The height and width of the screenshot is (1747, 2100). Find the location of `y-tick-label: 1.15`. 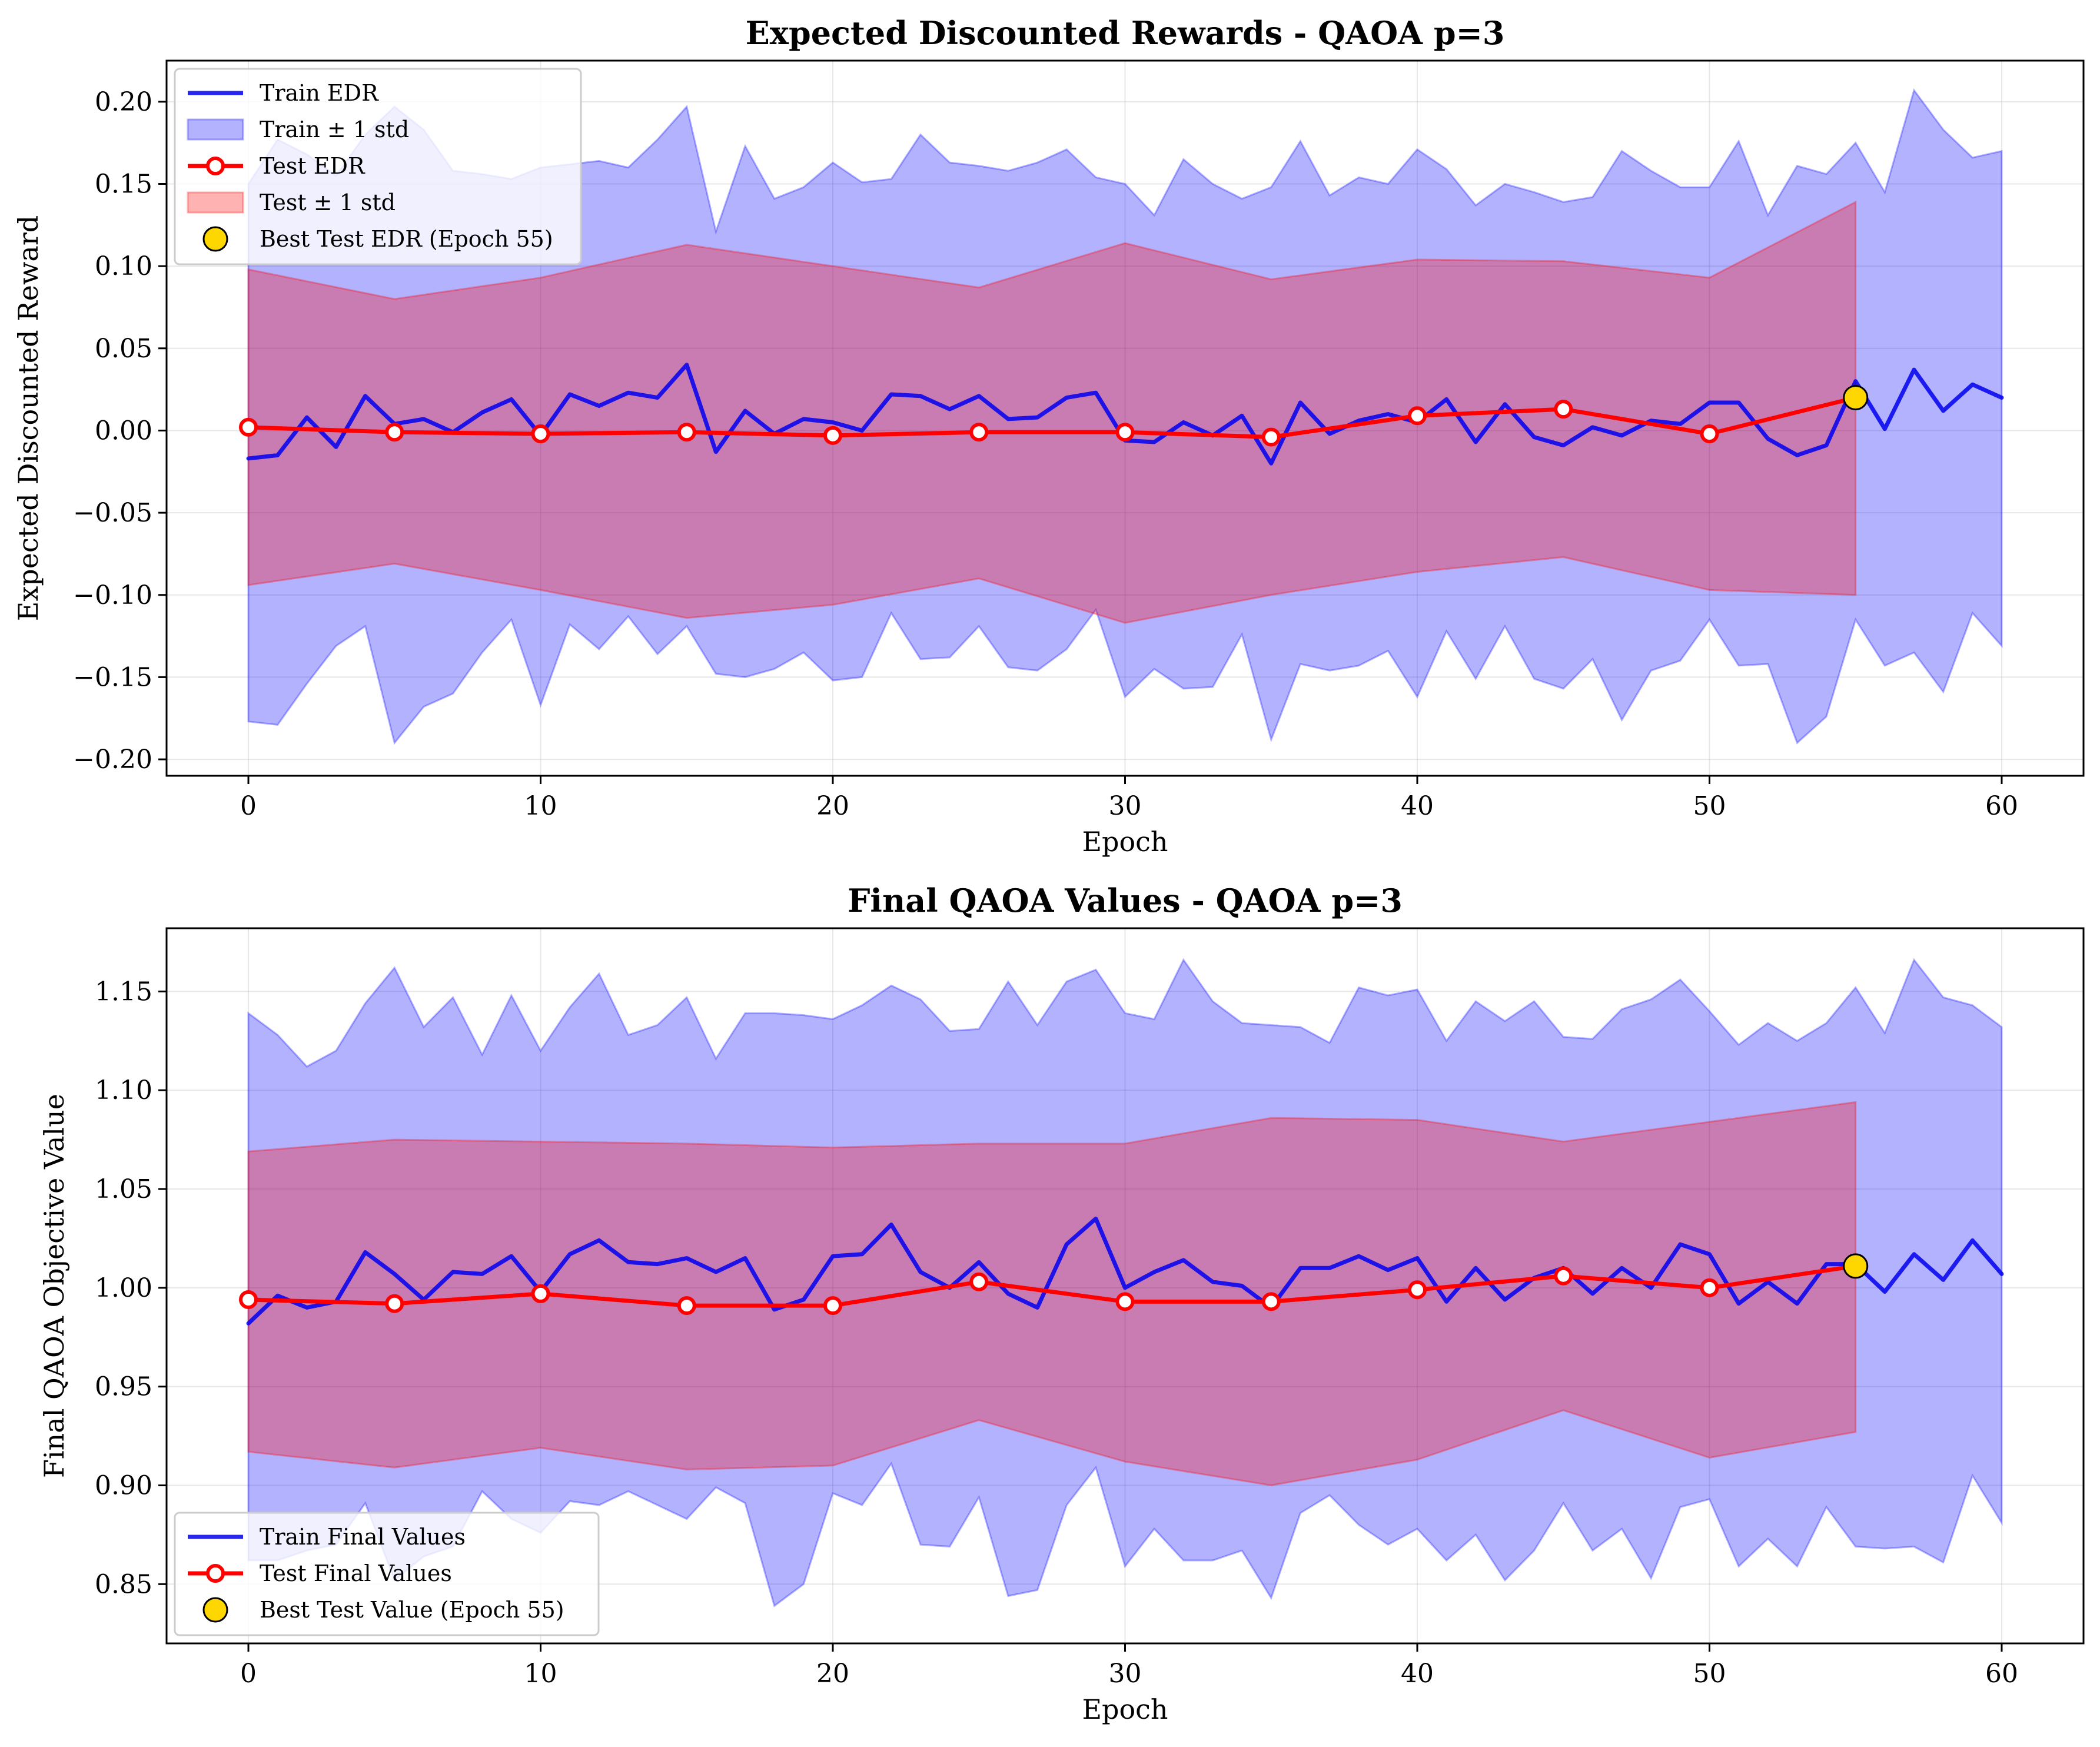

y-tick-label: 1.15 is located at coordinates (123, 992).